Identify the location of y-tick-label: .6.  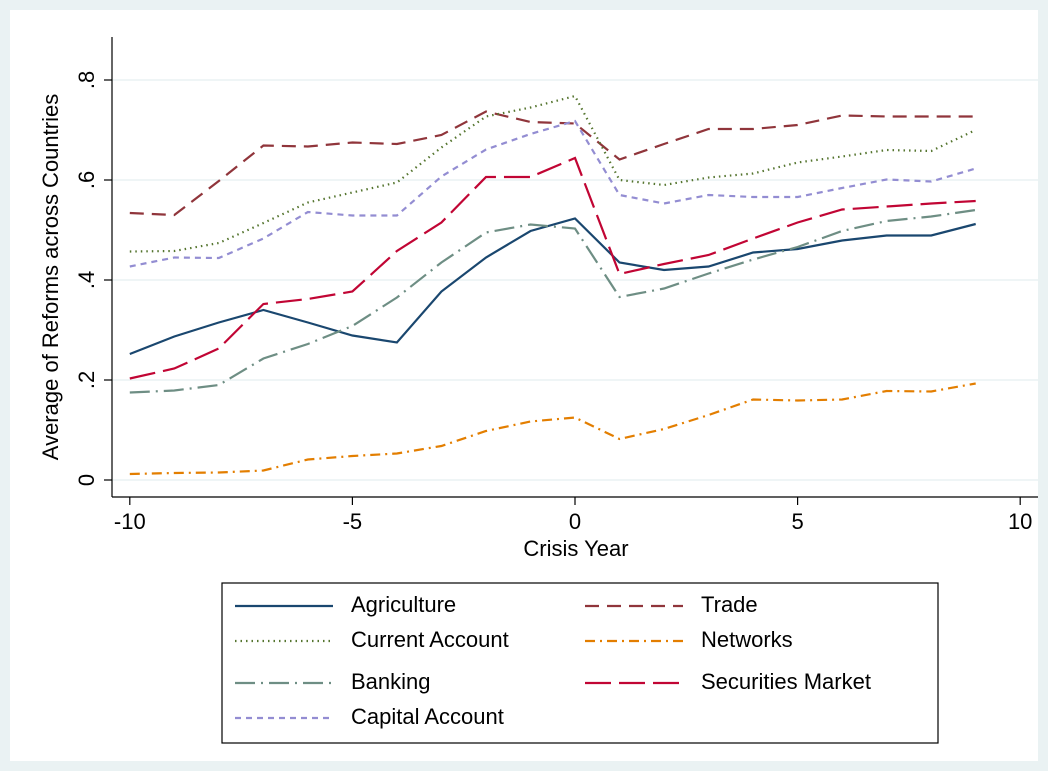
(86, 180).